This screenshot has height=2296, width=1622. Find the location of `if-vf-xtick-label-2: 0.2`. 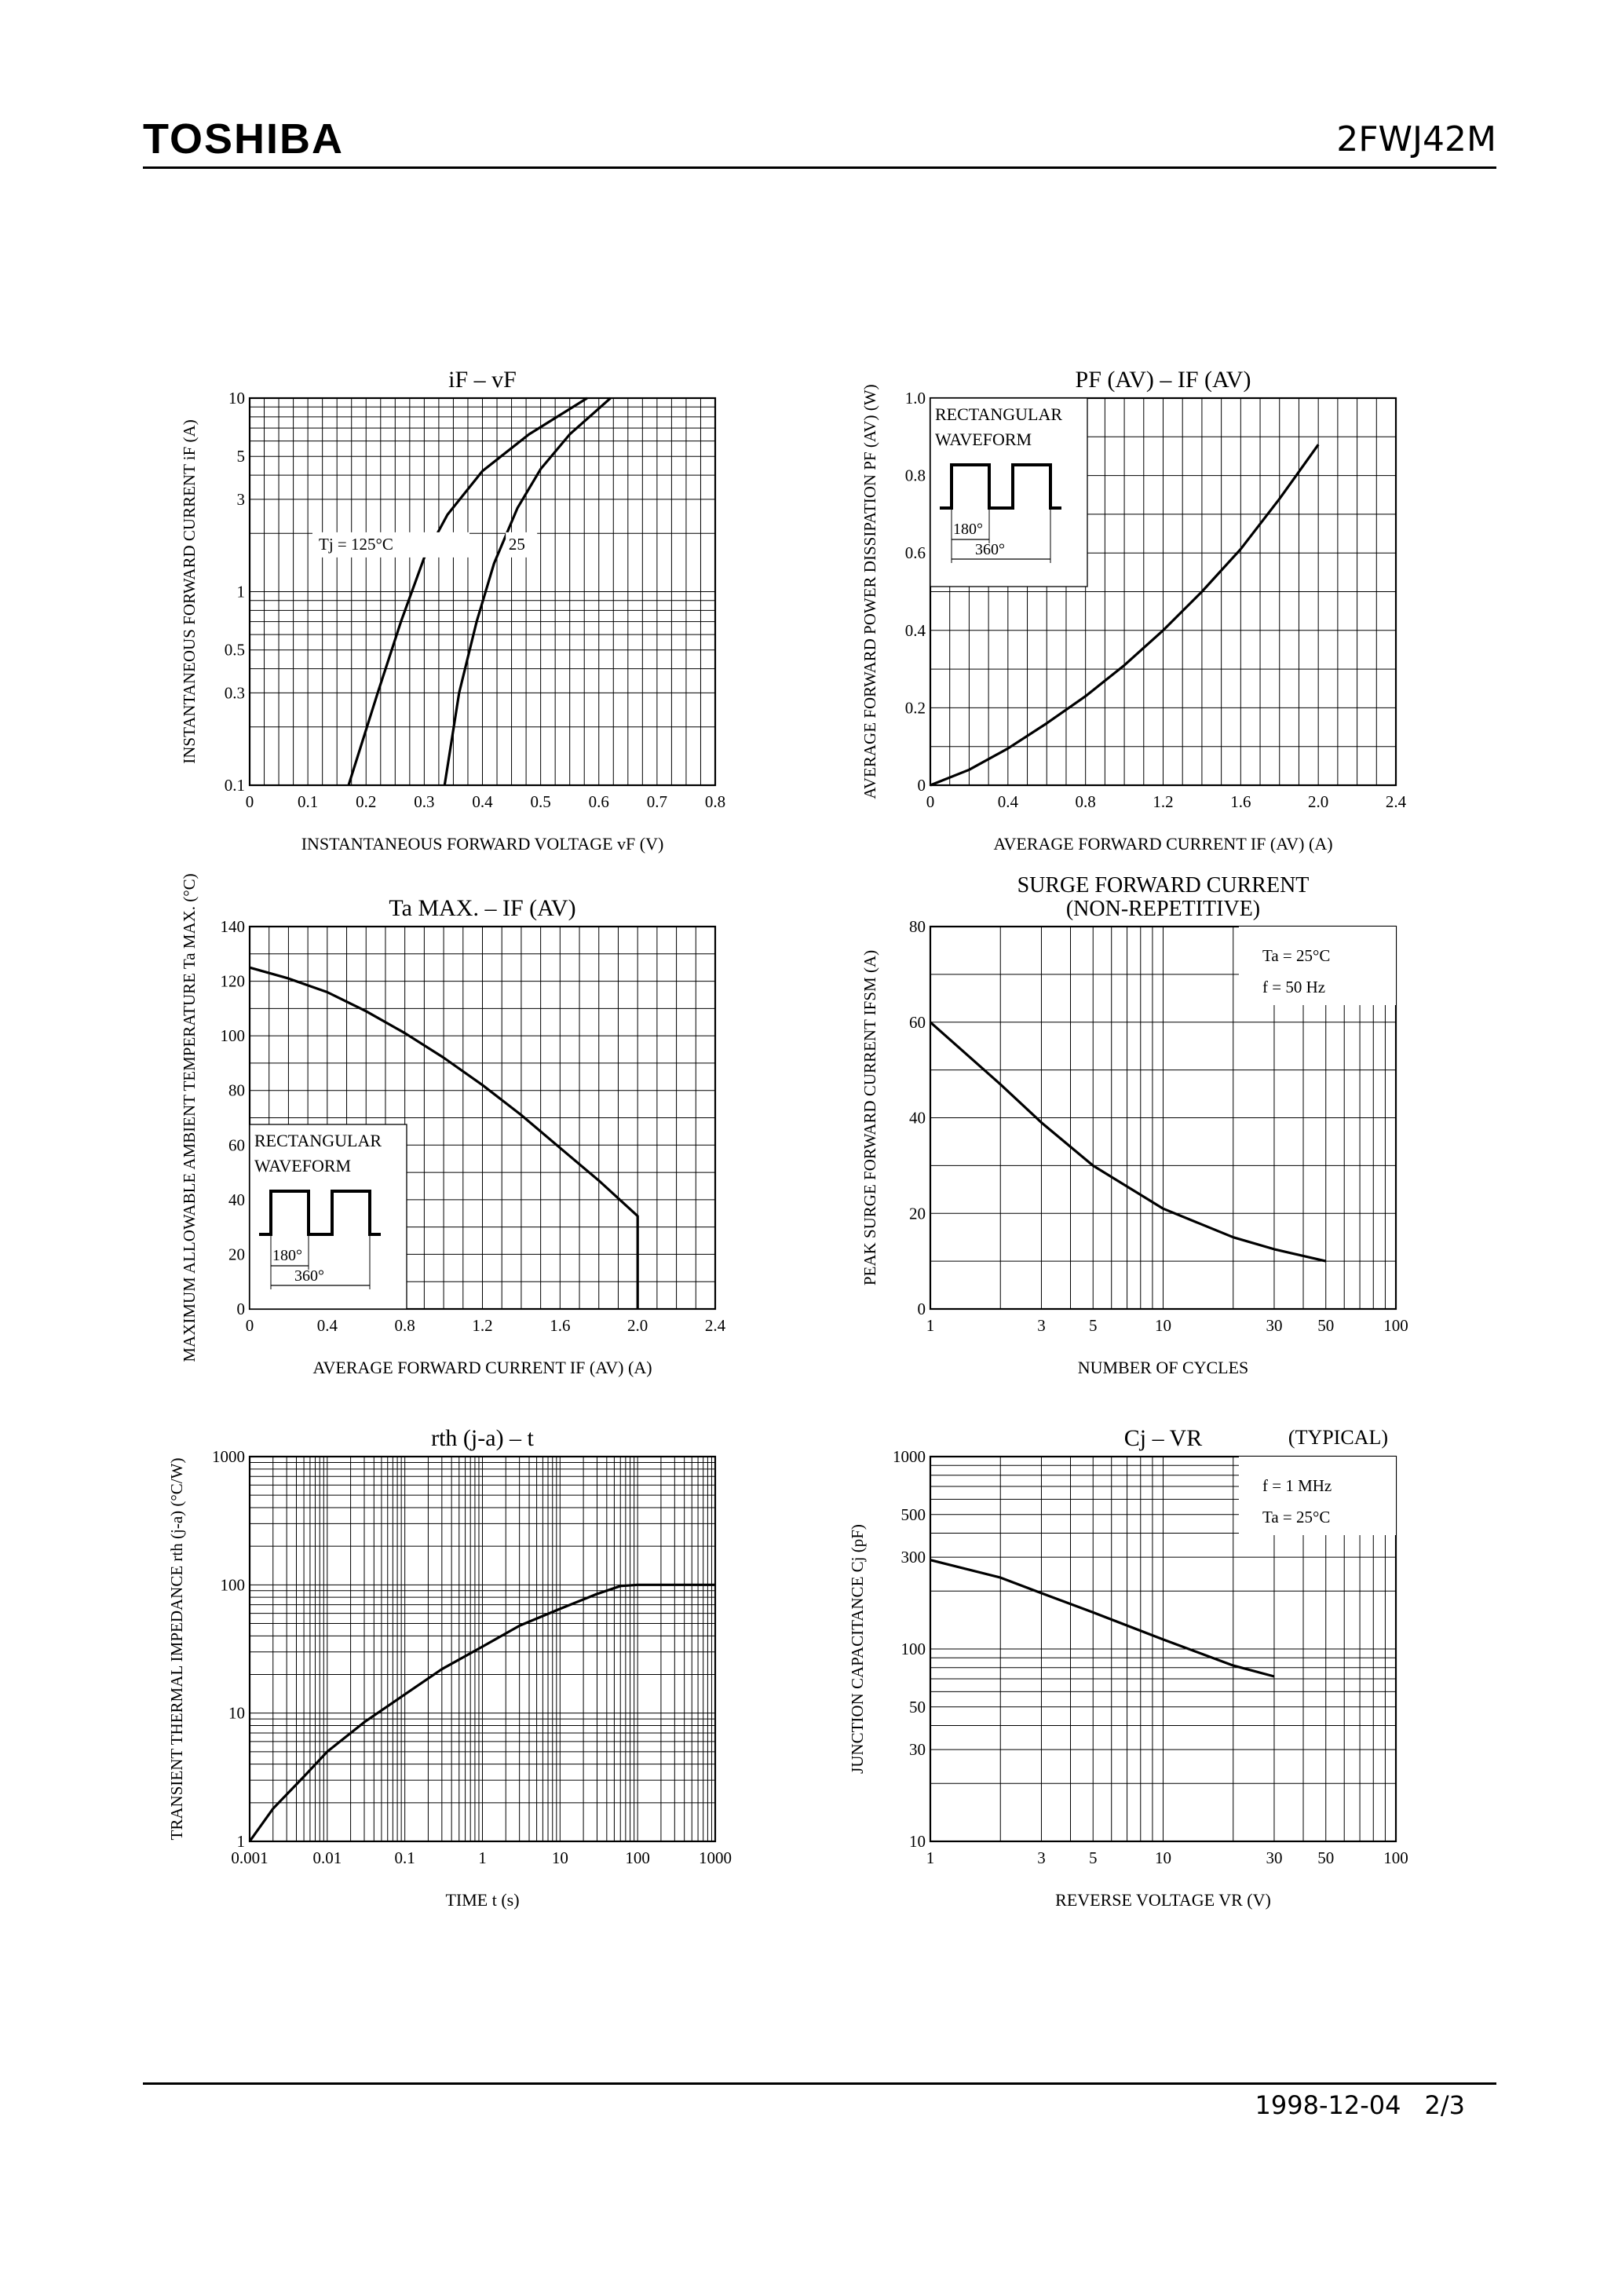

if-vf-xtick-label-2: 0.2 is located at coordinates (366, 801).